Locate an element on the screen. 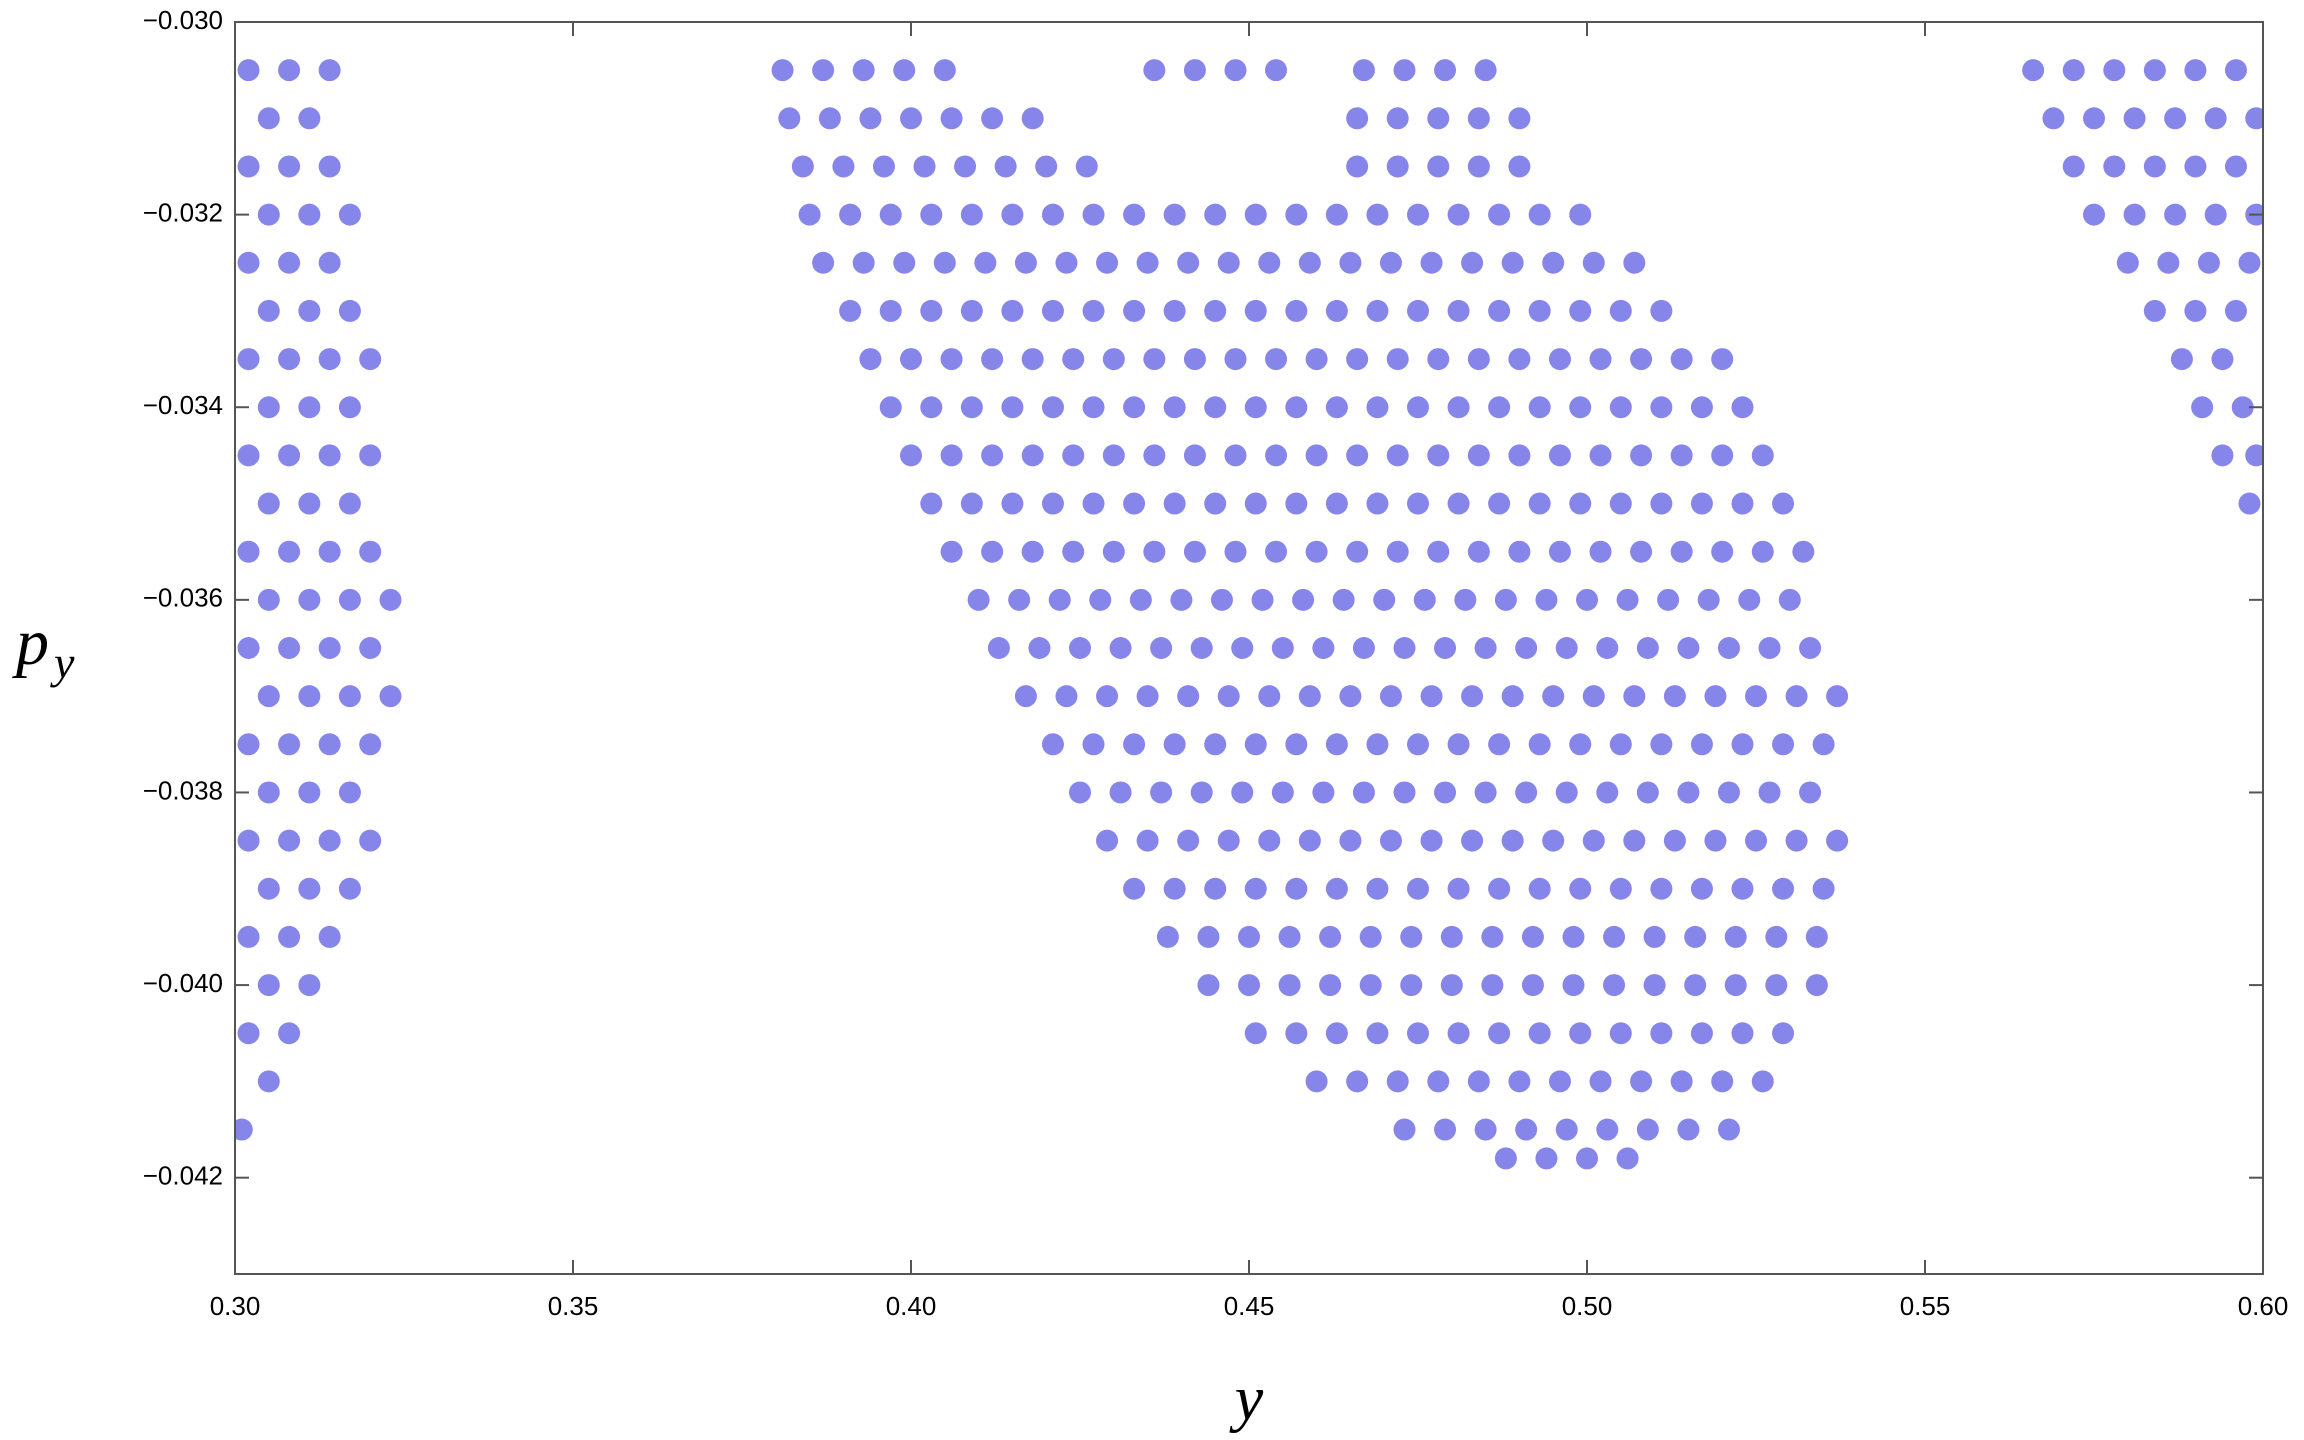 The image size is (2304, 1440). x-tick-label: 0.40 is located at coordinates (911, 1306).